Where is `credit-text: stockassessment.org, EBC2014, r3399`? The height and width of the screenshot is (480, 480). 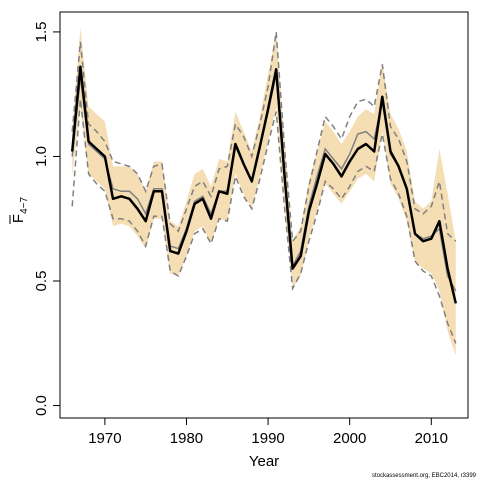 credit-text: stockassessment.org, EBC2014, r3399 is located at coordinates (424, 476).